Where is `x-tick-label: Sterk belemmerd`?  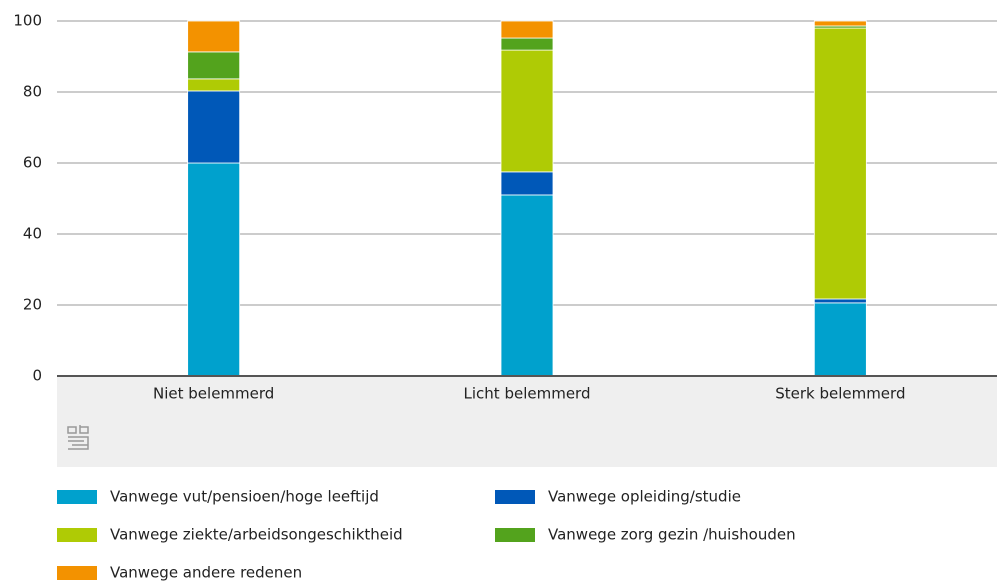
x-tick-label: Sterk belemmerd is located at coordinates (840, 394).